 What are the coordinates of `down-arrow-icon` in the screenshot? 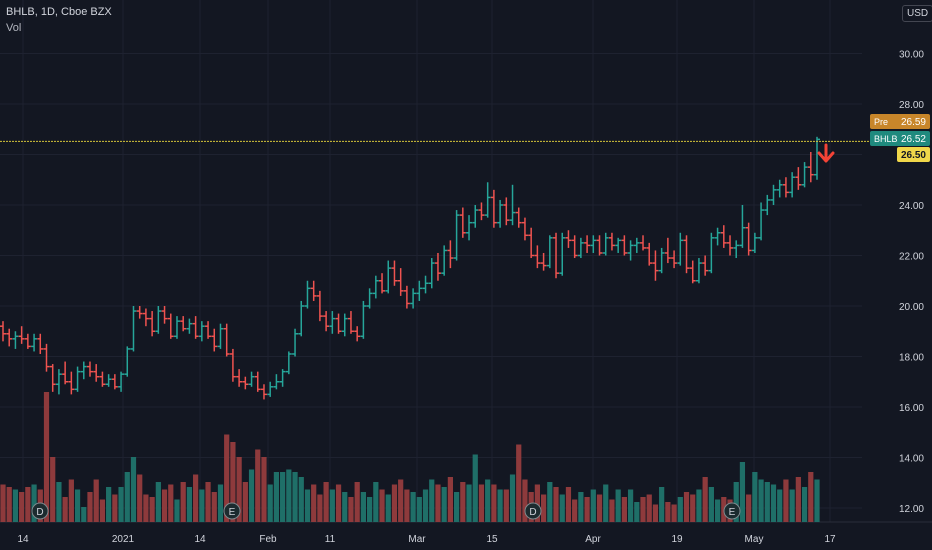 It's located at (826, 153).